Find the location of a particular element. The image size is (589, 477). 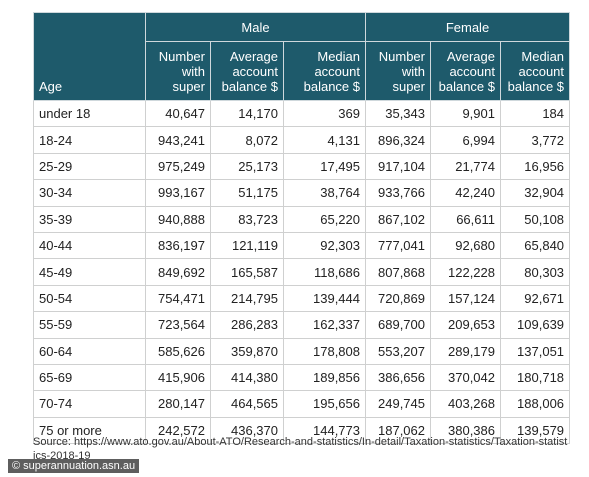

age-cell: 65-69 is located at coordinates (89, 377).